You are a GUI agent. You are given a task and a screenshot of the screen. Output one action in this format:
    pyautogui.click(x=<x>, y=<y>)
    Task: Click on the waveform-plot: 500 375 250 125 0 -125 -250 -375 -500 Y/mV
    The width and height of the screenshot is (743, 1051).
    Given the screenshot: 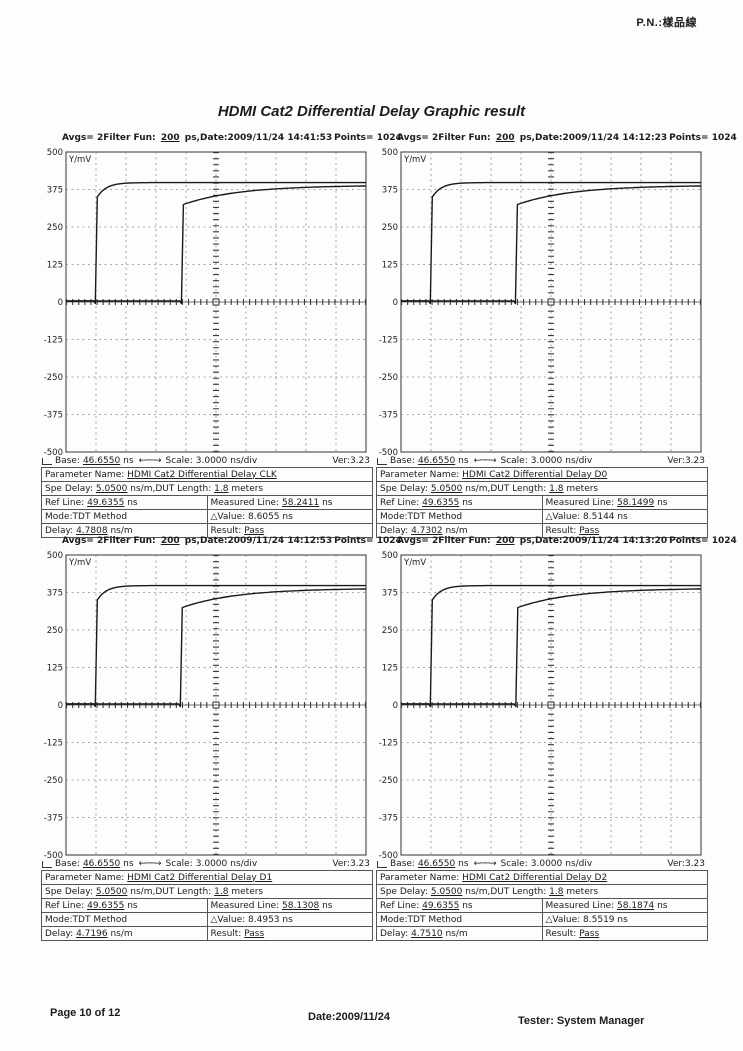 What is the action you would take?
    pyautogui.click(x=205, y=303)
    